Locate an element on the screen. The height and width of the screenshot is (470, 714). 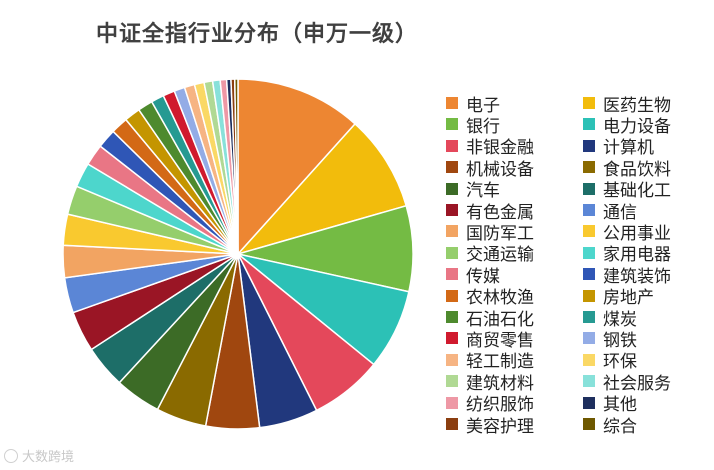
legend-item: 石油石化 is located at coordinates (490, 318).